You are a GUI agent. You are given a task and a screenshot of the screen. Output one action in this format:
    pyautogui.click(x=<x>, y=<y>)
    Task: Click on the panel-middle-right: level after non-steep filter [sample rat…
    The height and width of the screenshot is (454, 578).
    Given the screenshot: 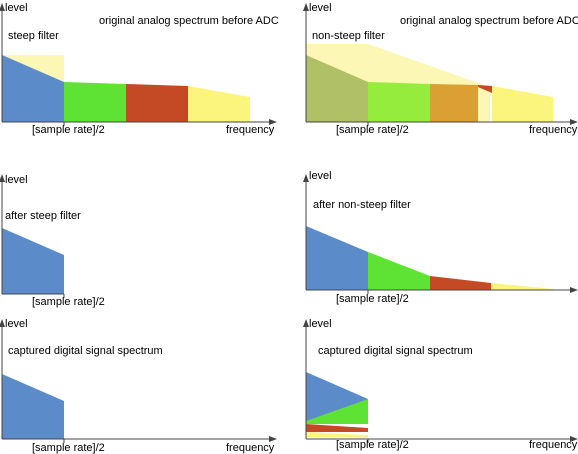 What is the action you would take?
    pyautogui.click(x=440, y=237)
    